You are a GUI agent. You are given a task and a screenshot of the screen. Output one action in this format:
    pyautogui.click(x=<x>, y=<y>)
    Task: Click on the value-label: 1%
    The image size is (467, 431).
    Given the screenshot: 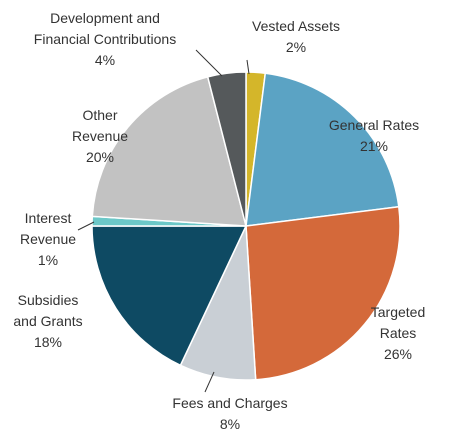 What is the action you would take?
    pyautogui.click(x=48, y=260)
    